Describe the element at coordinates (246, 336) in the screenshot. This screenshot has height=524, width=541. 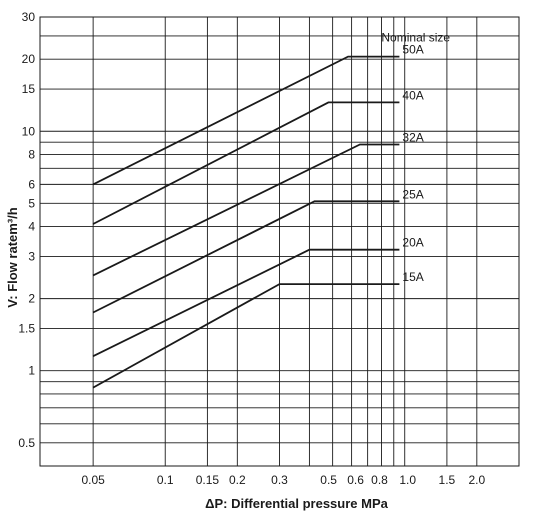
I see `series-line-15a` at that location.